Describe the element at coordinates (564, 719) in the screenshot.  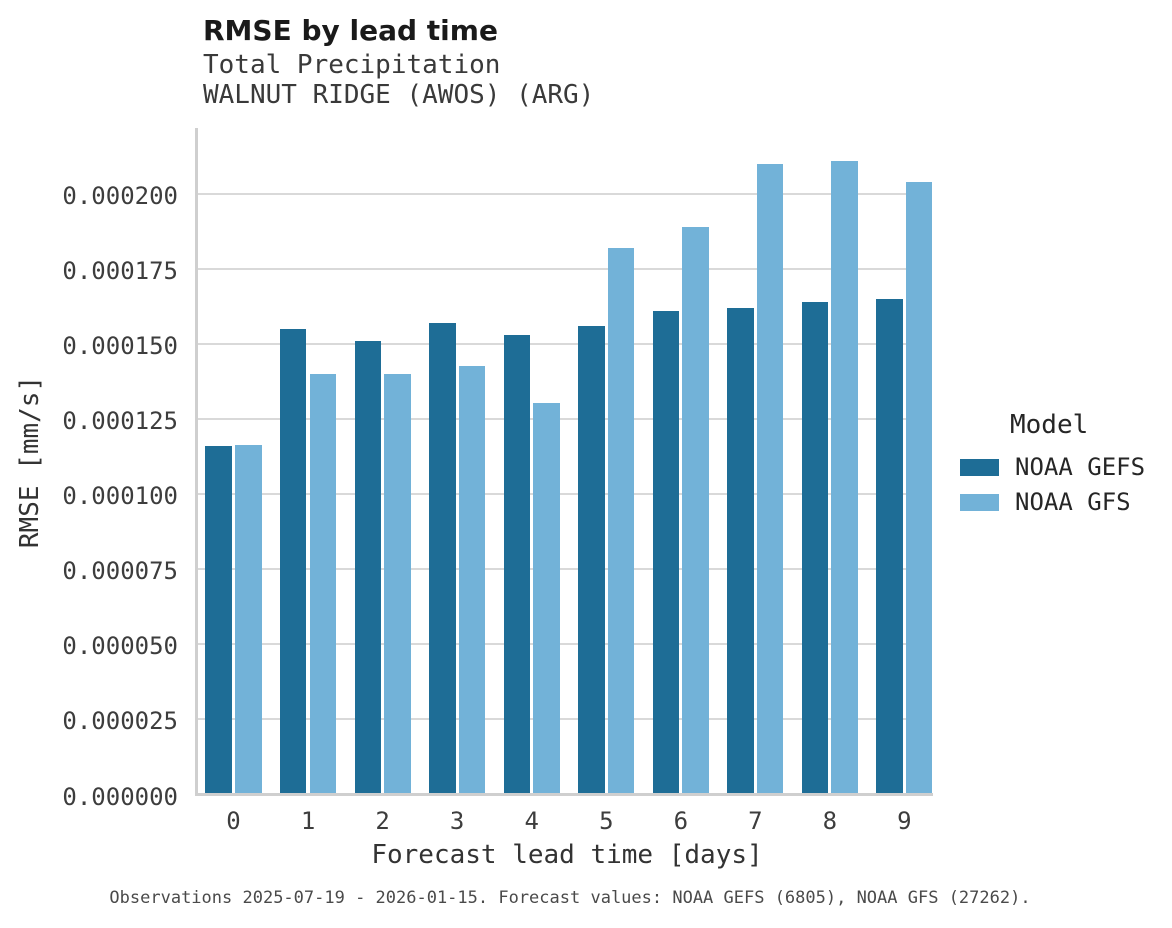
I see `grid-line-0.000025` at that location.